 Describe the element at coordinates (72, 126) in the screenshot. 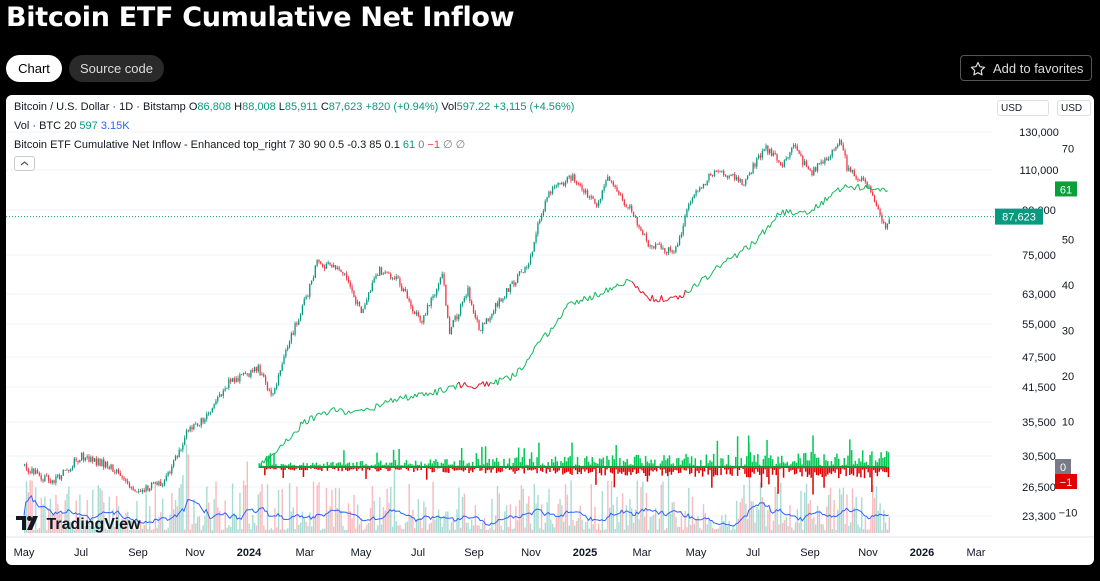

I see `volume-indicator-legend: Vol · BTC 20 597 3.15K` at that location.